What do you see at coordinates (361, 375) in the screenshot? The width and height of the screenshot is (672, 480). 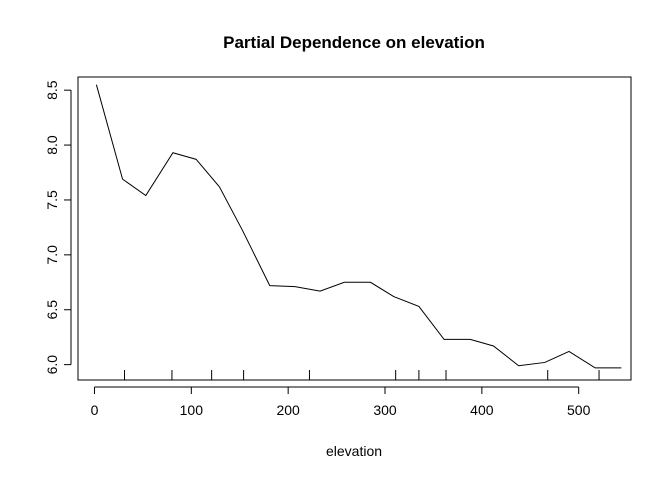 I see `rug-marks` at bounding box center [361, 375].